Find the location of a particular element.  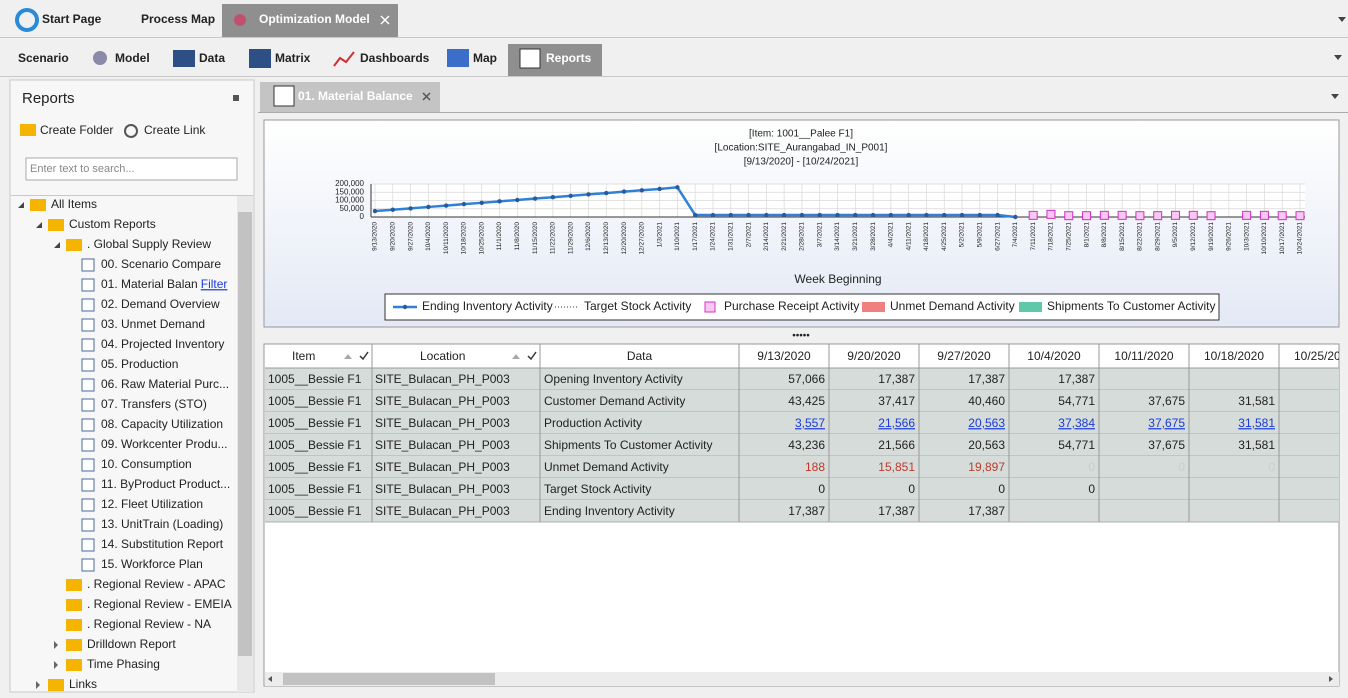

tree-item: . Regional Review - EMEIA is located at coordinates (159, 604).